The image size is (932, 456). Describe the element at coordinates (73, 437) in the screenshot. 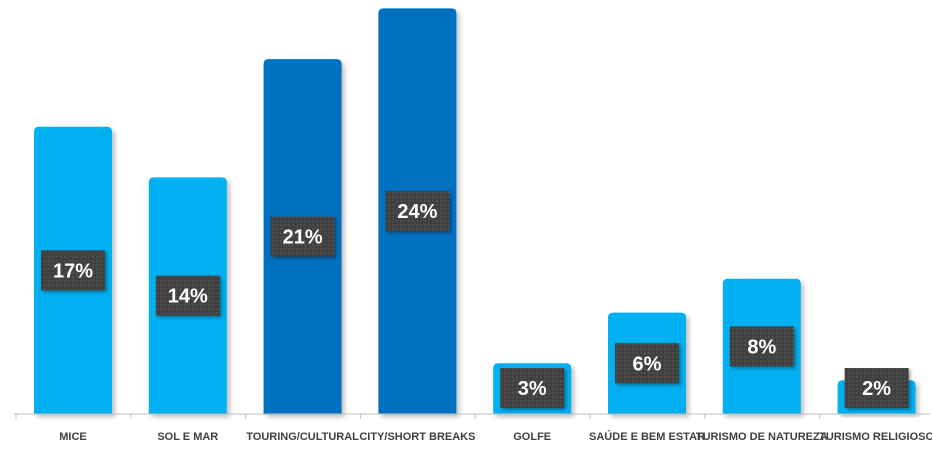

I see `category-label-1: MICE` at that location.